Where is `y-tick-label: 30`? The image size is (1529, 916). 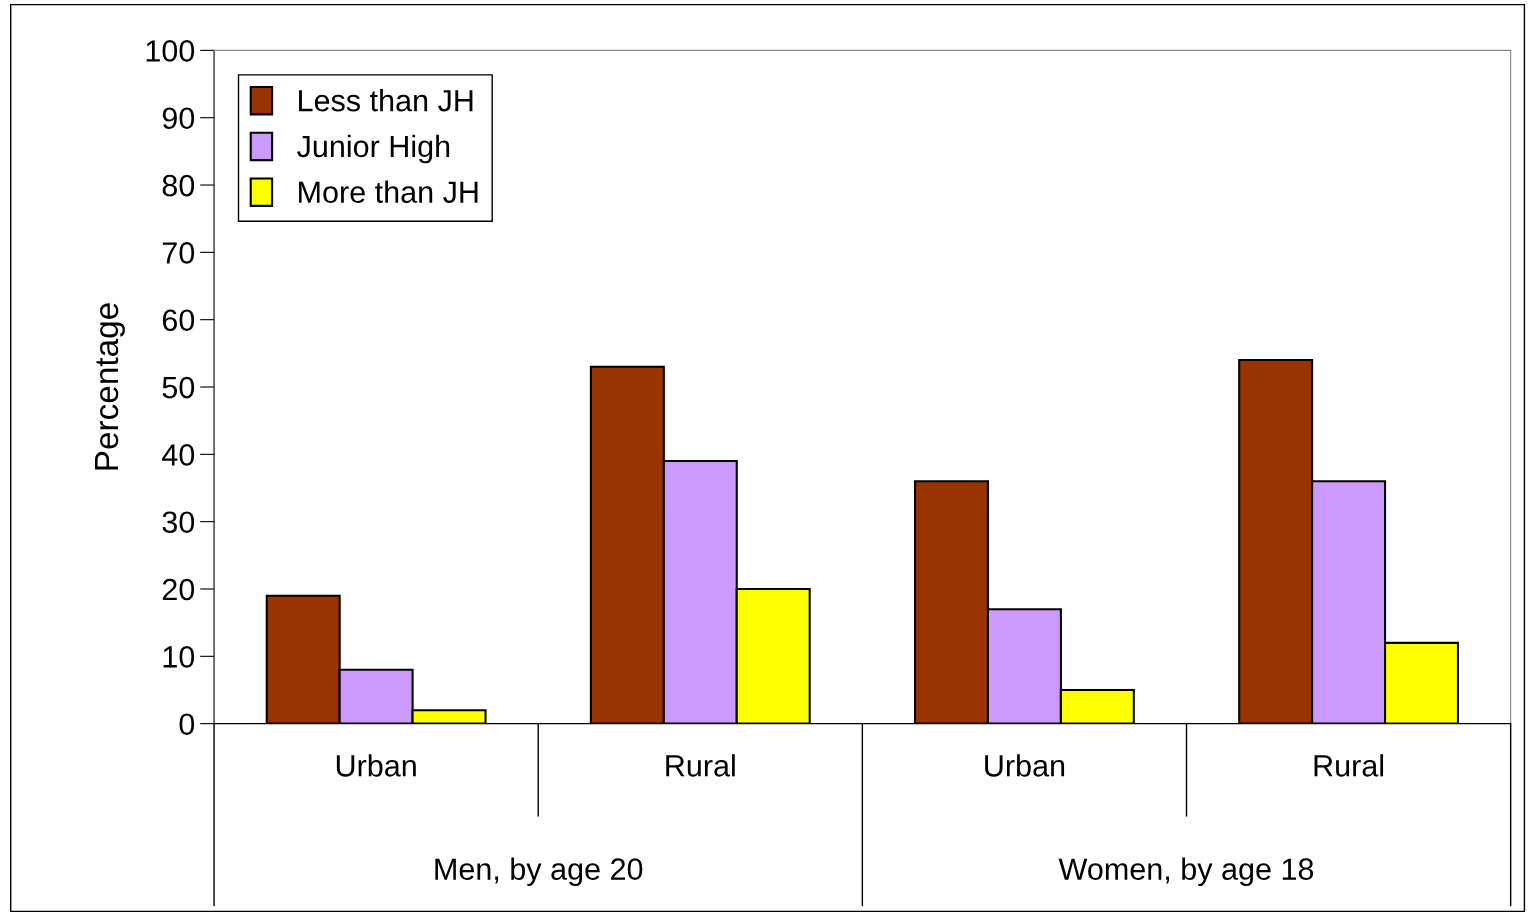 y-tick-label: 30 is located at coordinates (178, 522).